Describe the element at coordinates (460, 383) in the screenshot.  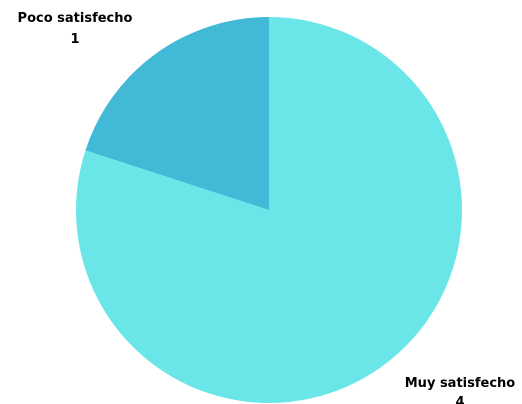
I see `label-muy-satisfecho-name: Muy satisfecho` at that location.